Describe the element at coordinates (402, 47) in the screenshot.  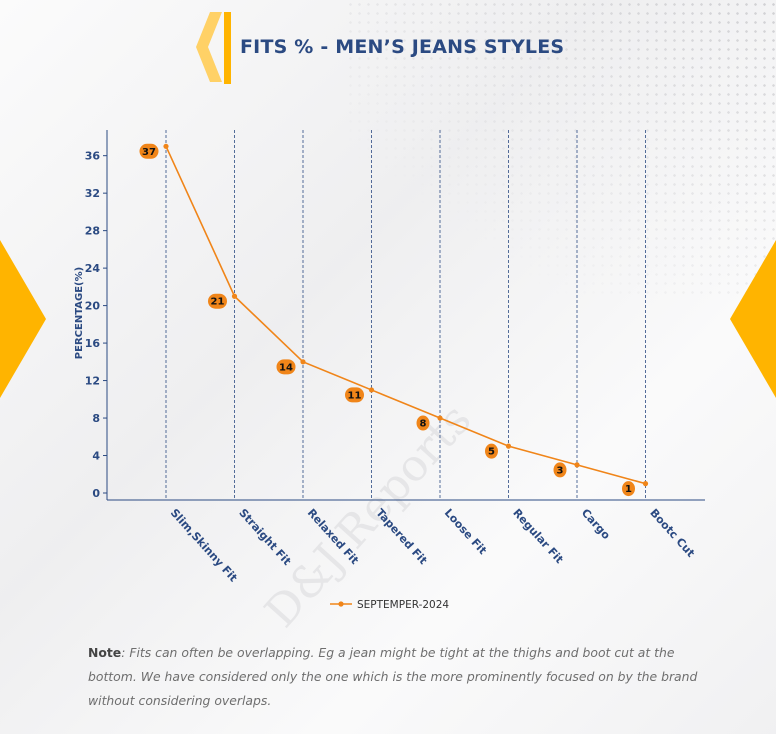
I see `page-title: FITS % - MEN’S JEANS STYLES` at that location.